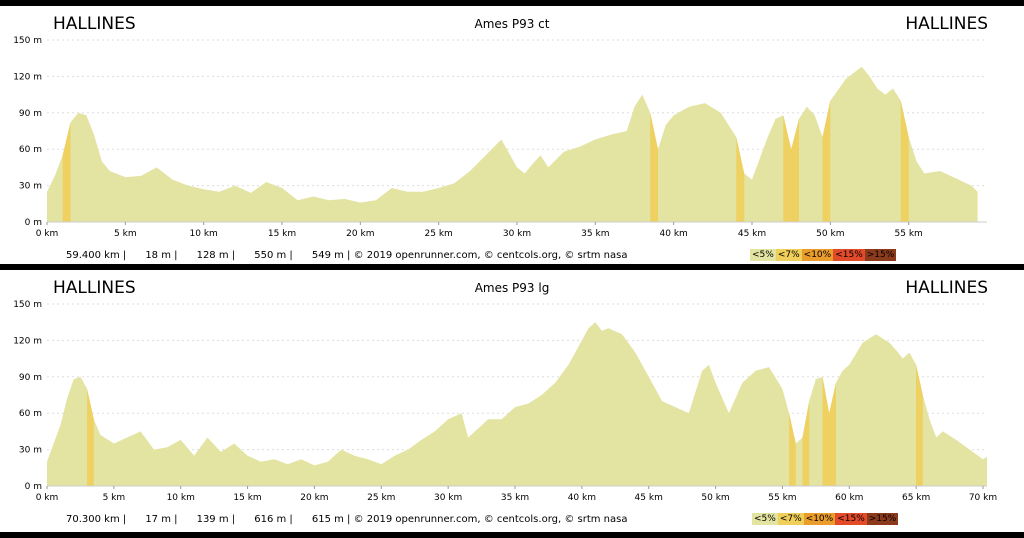 Image resolution: width=1024 pixels, height=538 pixels. What do you see at coordinates (983, 498) in the screenshot?
I see `x-tick-label: 70 km` at bounding box center [983, 498].